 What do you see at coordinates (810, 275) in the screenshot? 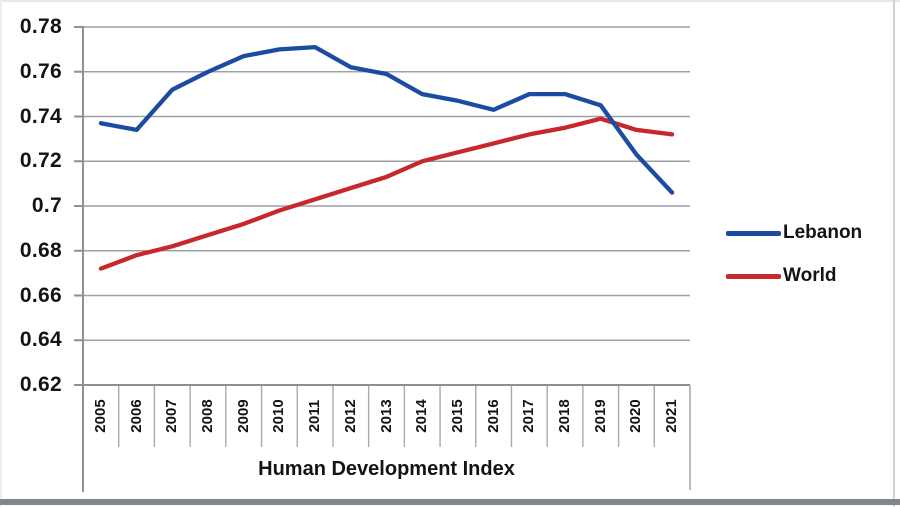
I see `legend-label: World` at bounding box center [810, 275].